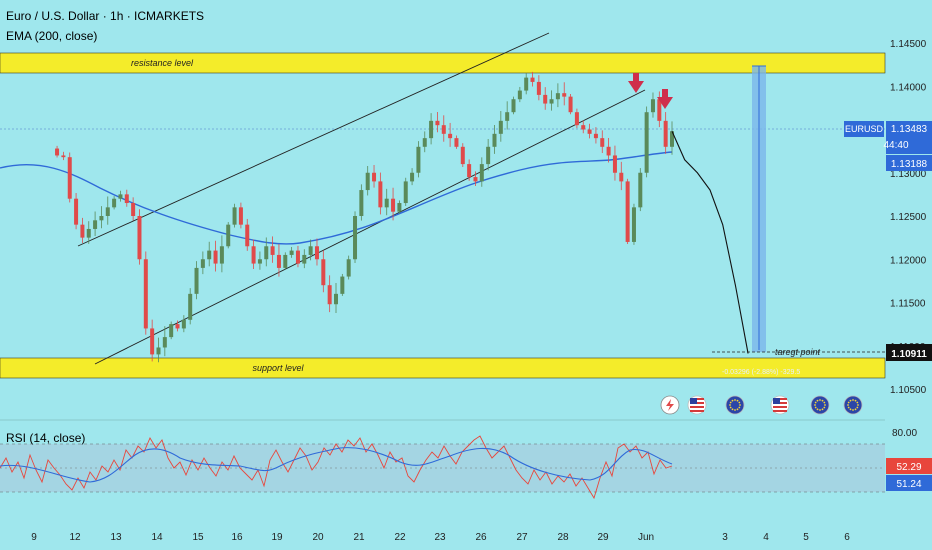 The width and height of the screenshot is (932, 550). What do you see at coordinates (806, 537) in the screenshot?
I see `time-tick-label: 5` at bounding box center [806, 537].